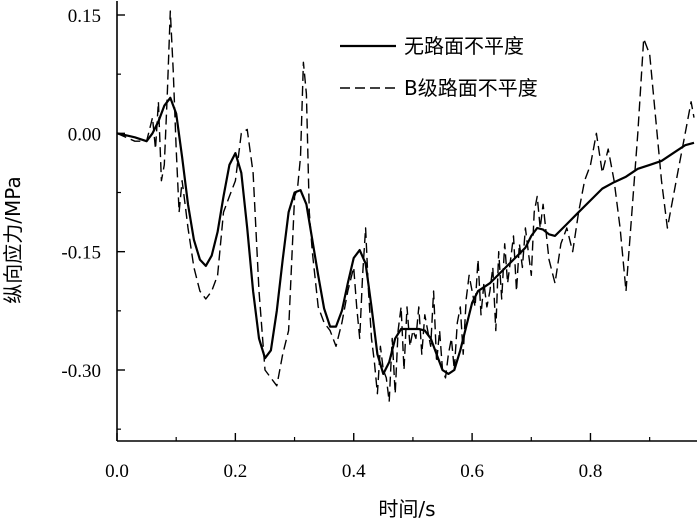 This screenshot has width=700, height=525. Describe the element at coordinates (439, 67) in the screenshot. I see `legend: 无路面不平度 B级路面不平度` at that location.